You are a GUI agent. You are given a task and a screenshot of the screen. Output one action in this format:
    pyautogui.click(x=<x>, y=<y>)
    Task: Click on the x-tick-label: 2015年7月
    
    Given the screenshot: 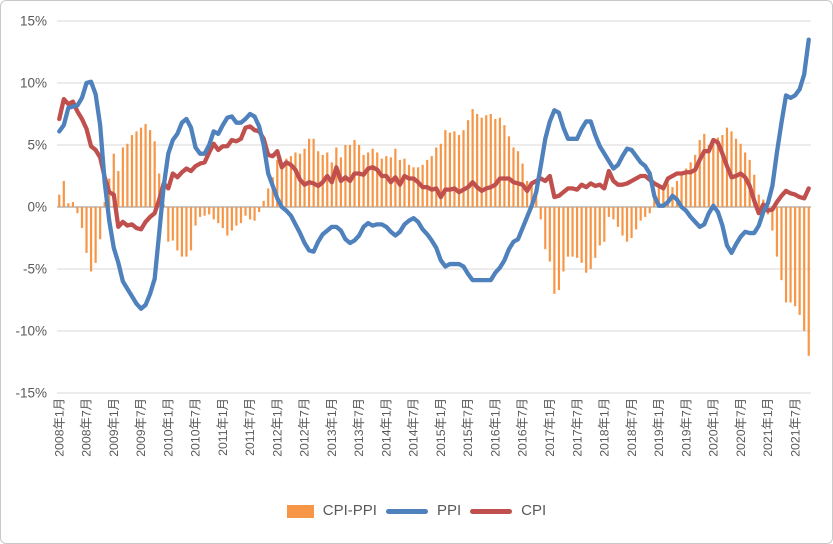 What is the action you would take?
    pyautogui.click(x=468, y=427)
    